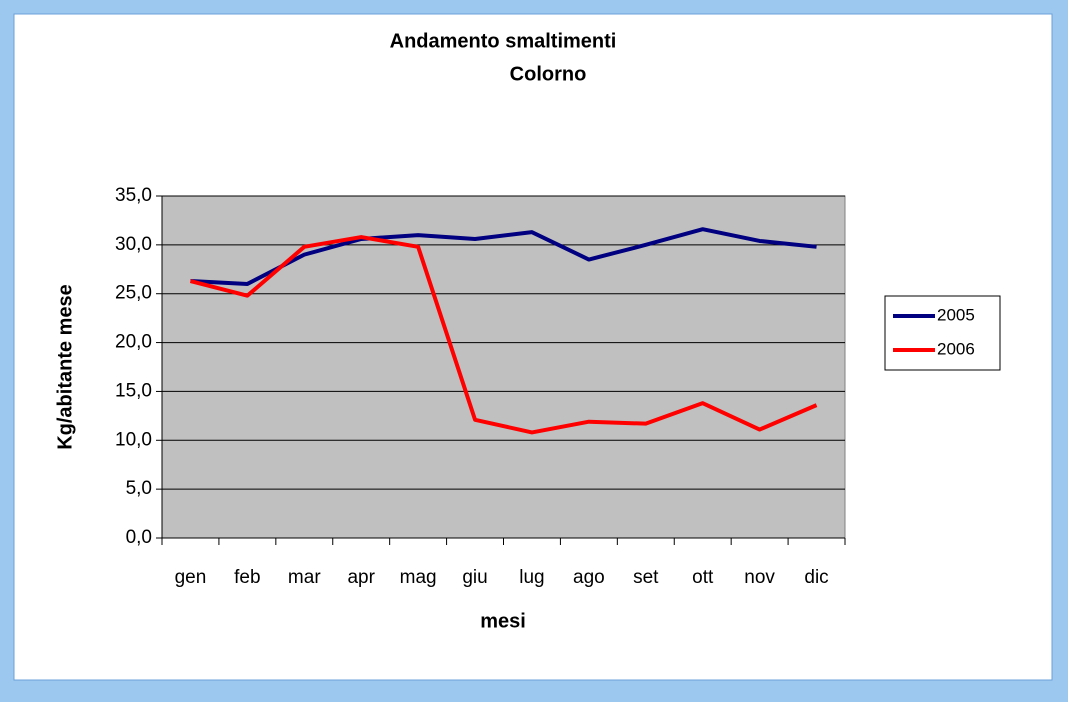 The height and width of the screenshot is (702, 1068). Describe the element at coordinates (191, 577) in the screenshot. I see `x-tick-label: gen` at that location.